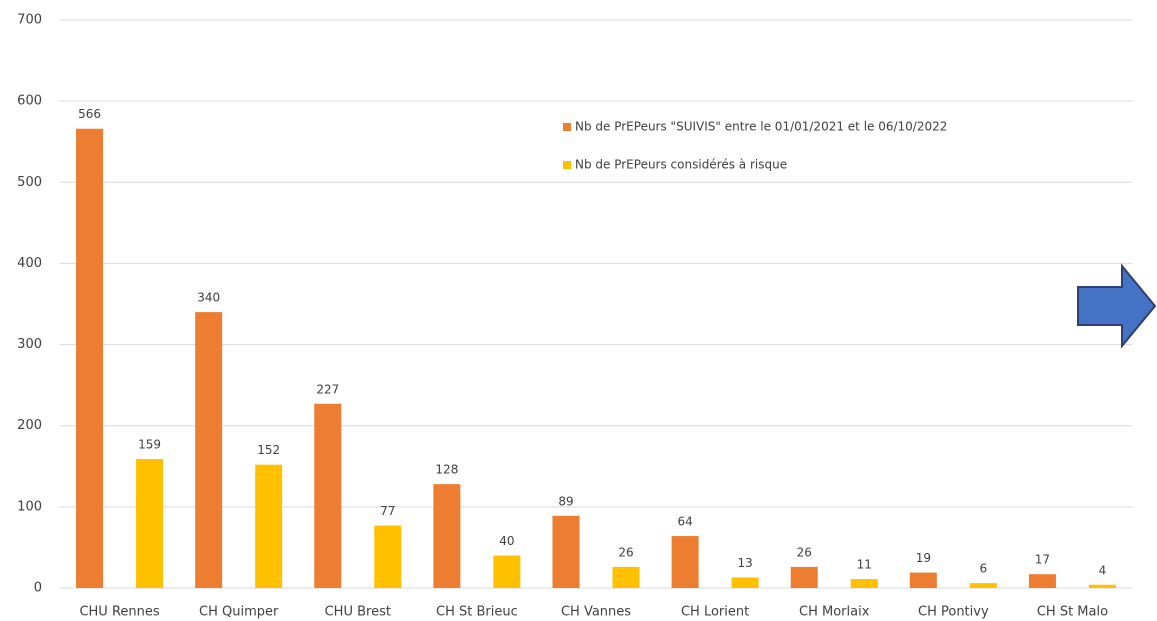 Image resolution: width=1157 pixels, height=621 pixels. I want to click on data-label: 4, so click(1103, 570).